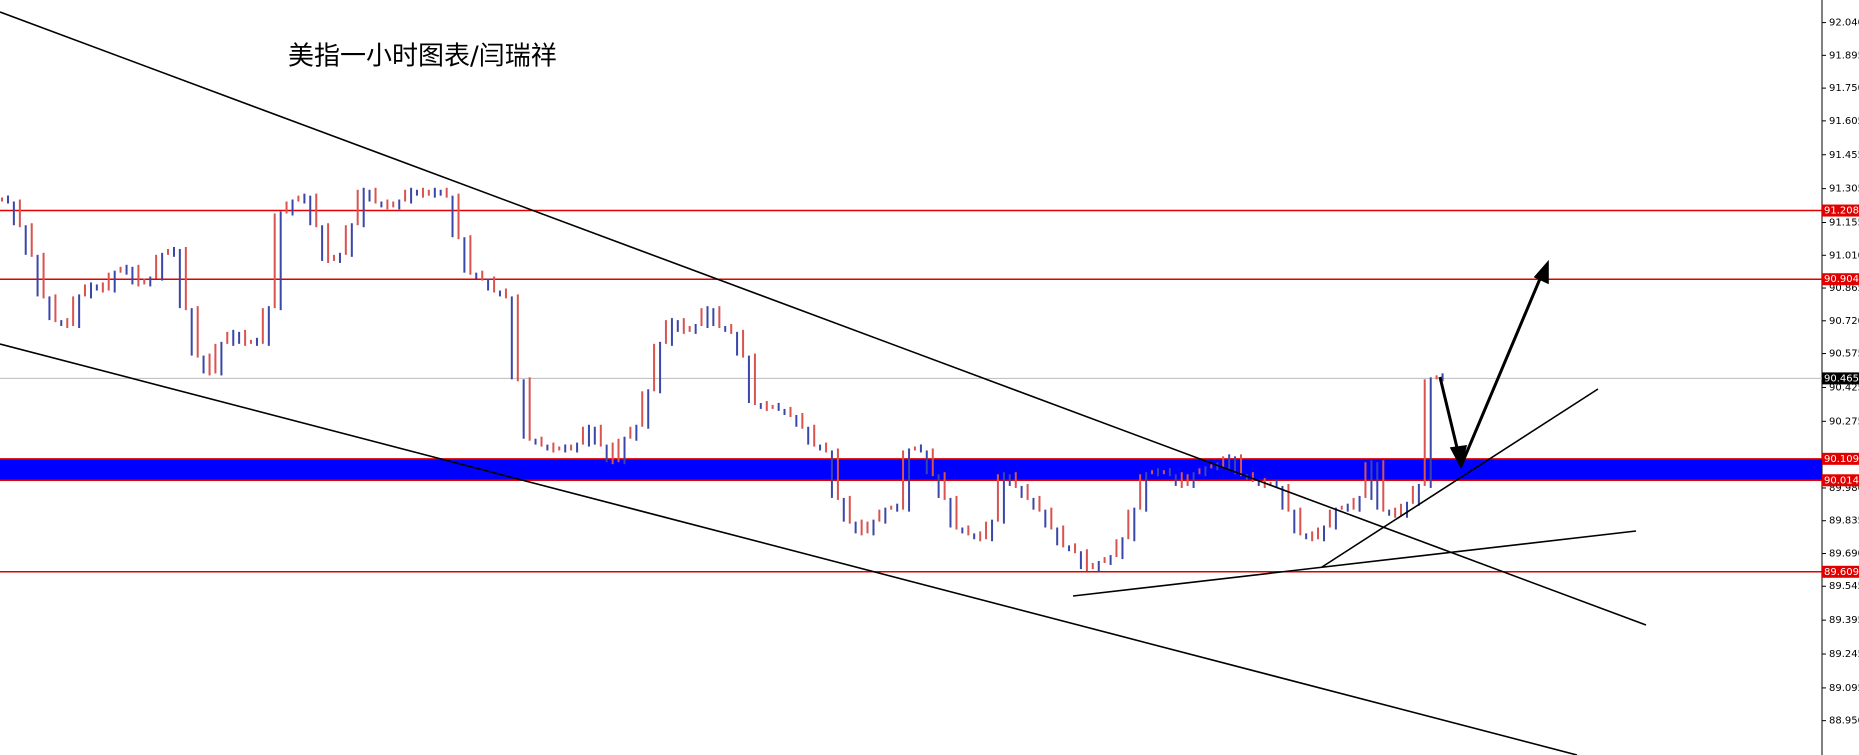 The image size is (1859, 755). I want to click on y-tick-label: 91.605, so click(1844, 121).